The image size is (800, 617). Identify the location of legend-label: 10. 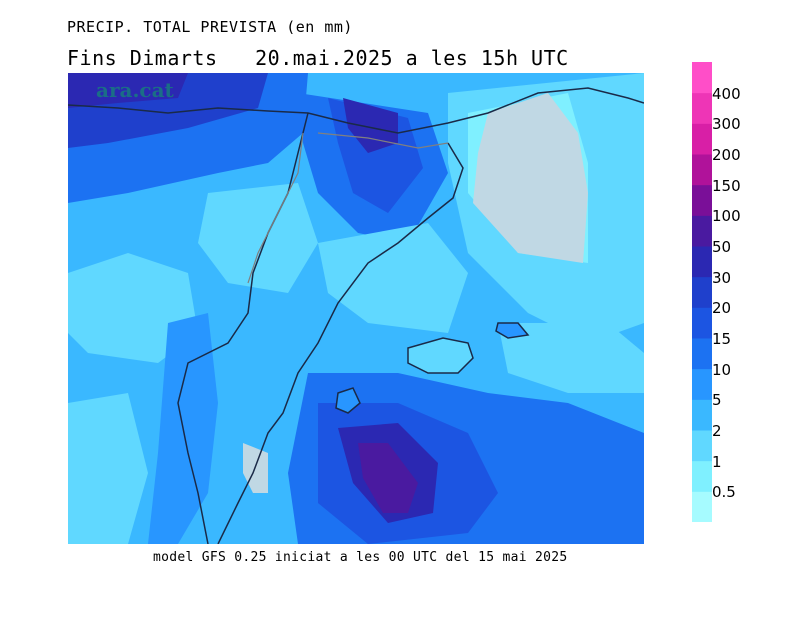
(722, 369).